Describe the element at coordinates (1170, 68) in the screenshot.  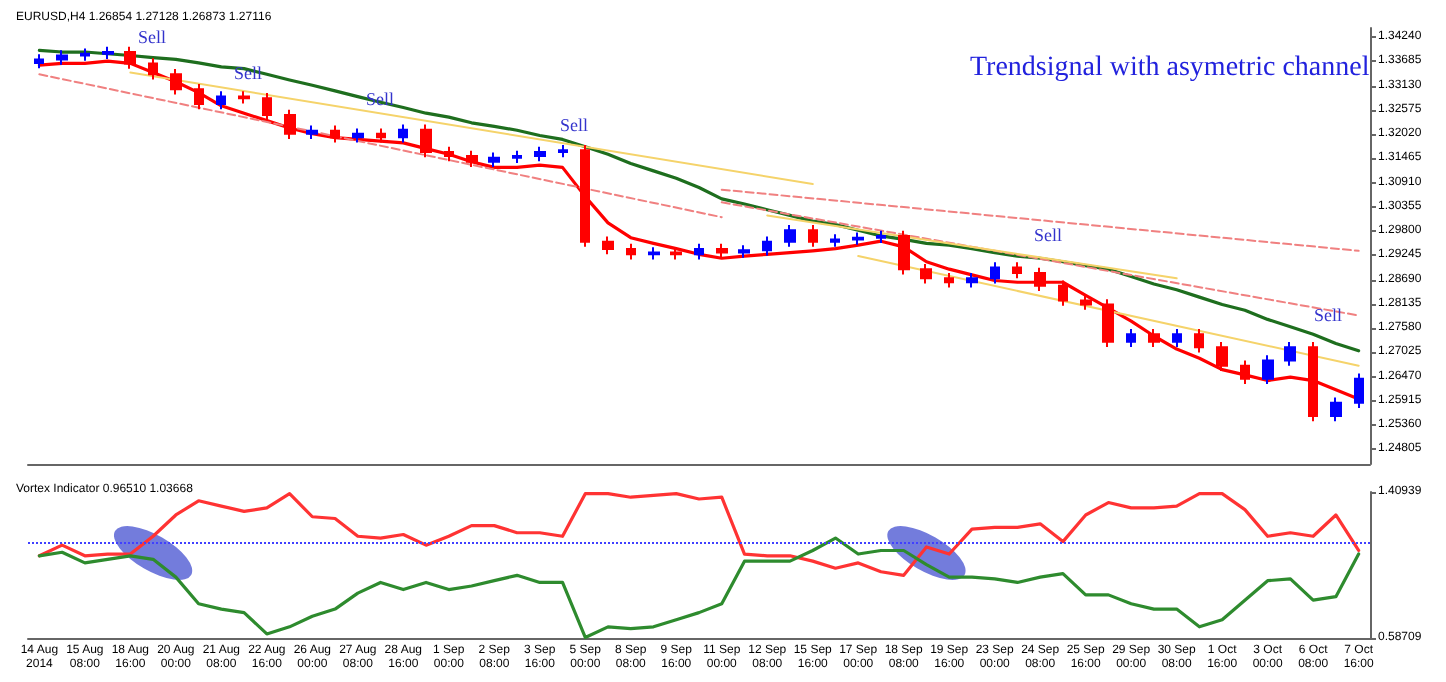
I see `text: Trendsignal with asymetric channel` at that location.